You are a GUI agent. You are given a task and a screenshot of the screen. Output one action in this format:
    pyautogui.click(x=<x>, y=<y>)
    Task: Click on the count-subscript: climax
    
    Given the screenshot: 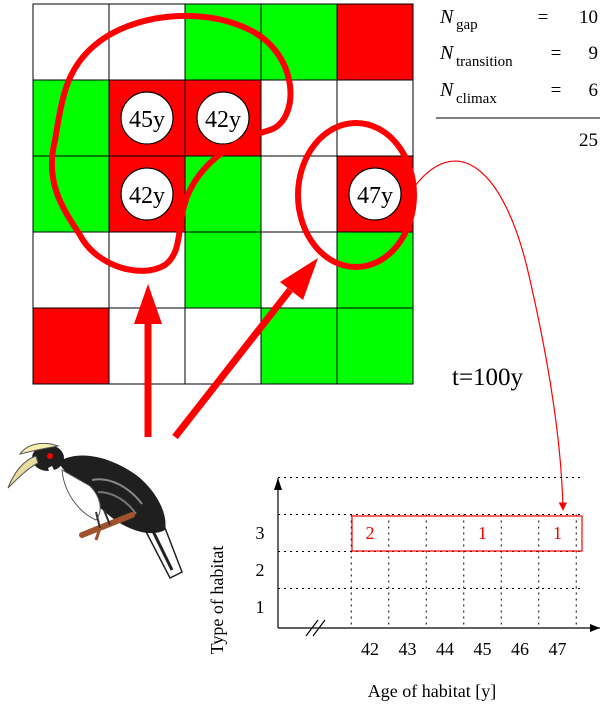 What is the action you would take?
    pyautogui.click(x=476, y=99)
    